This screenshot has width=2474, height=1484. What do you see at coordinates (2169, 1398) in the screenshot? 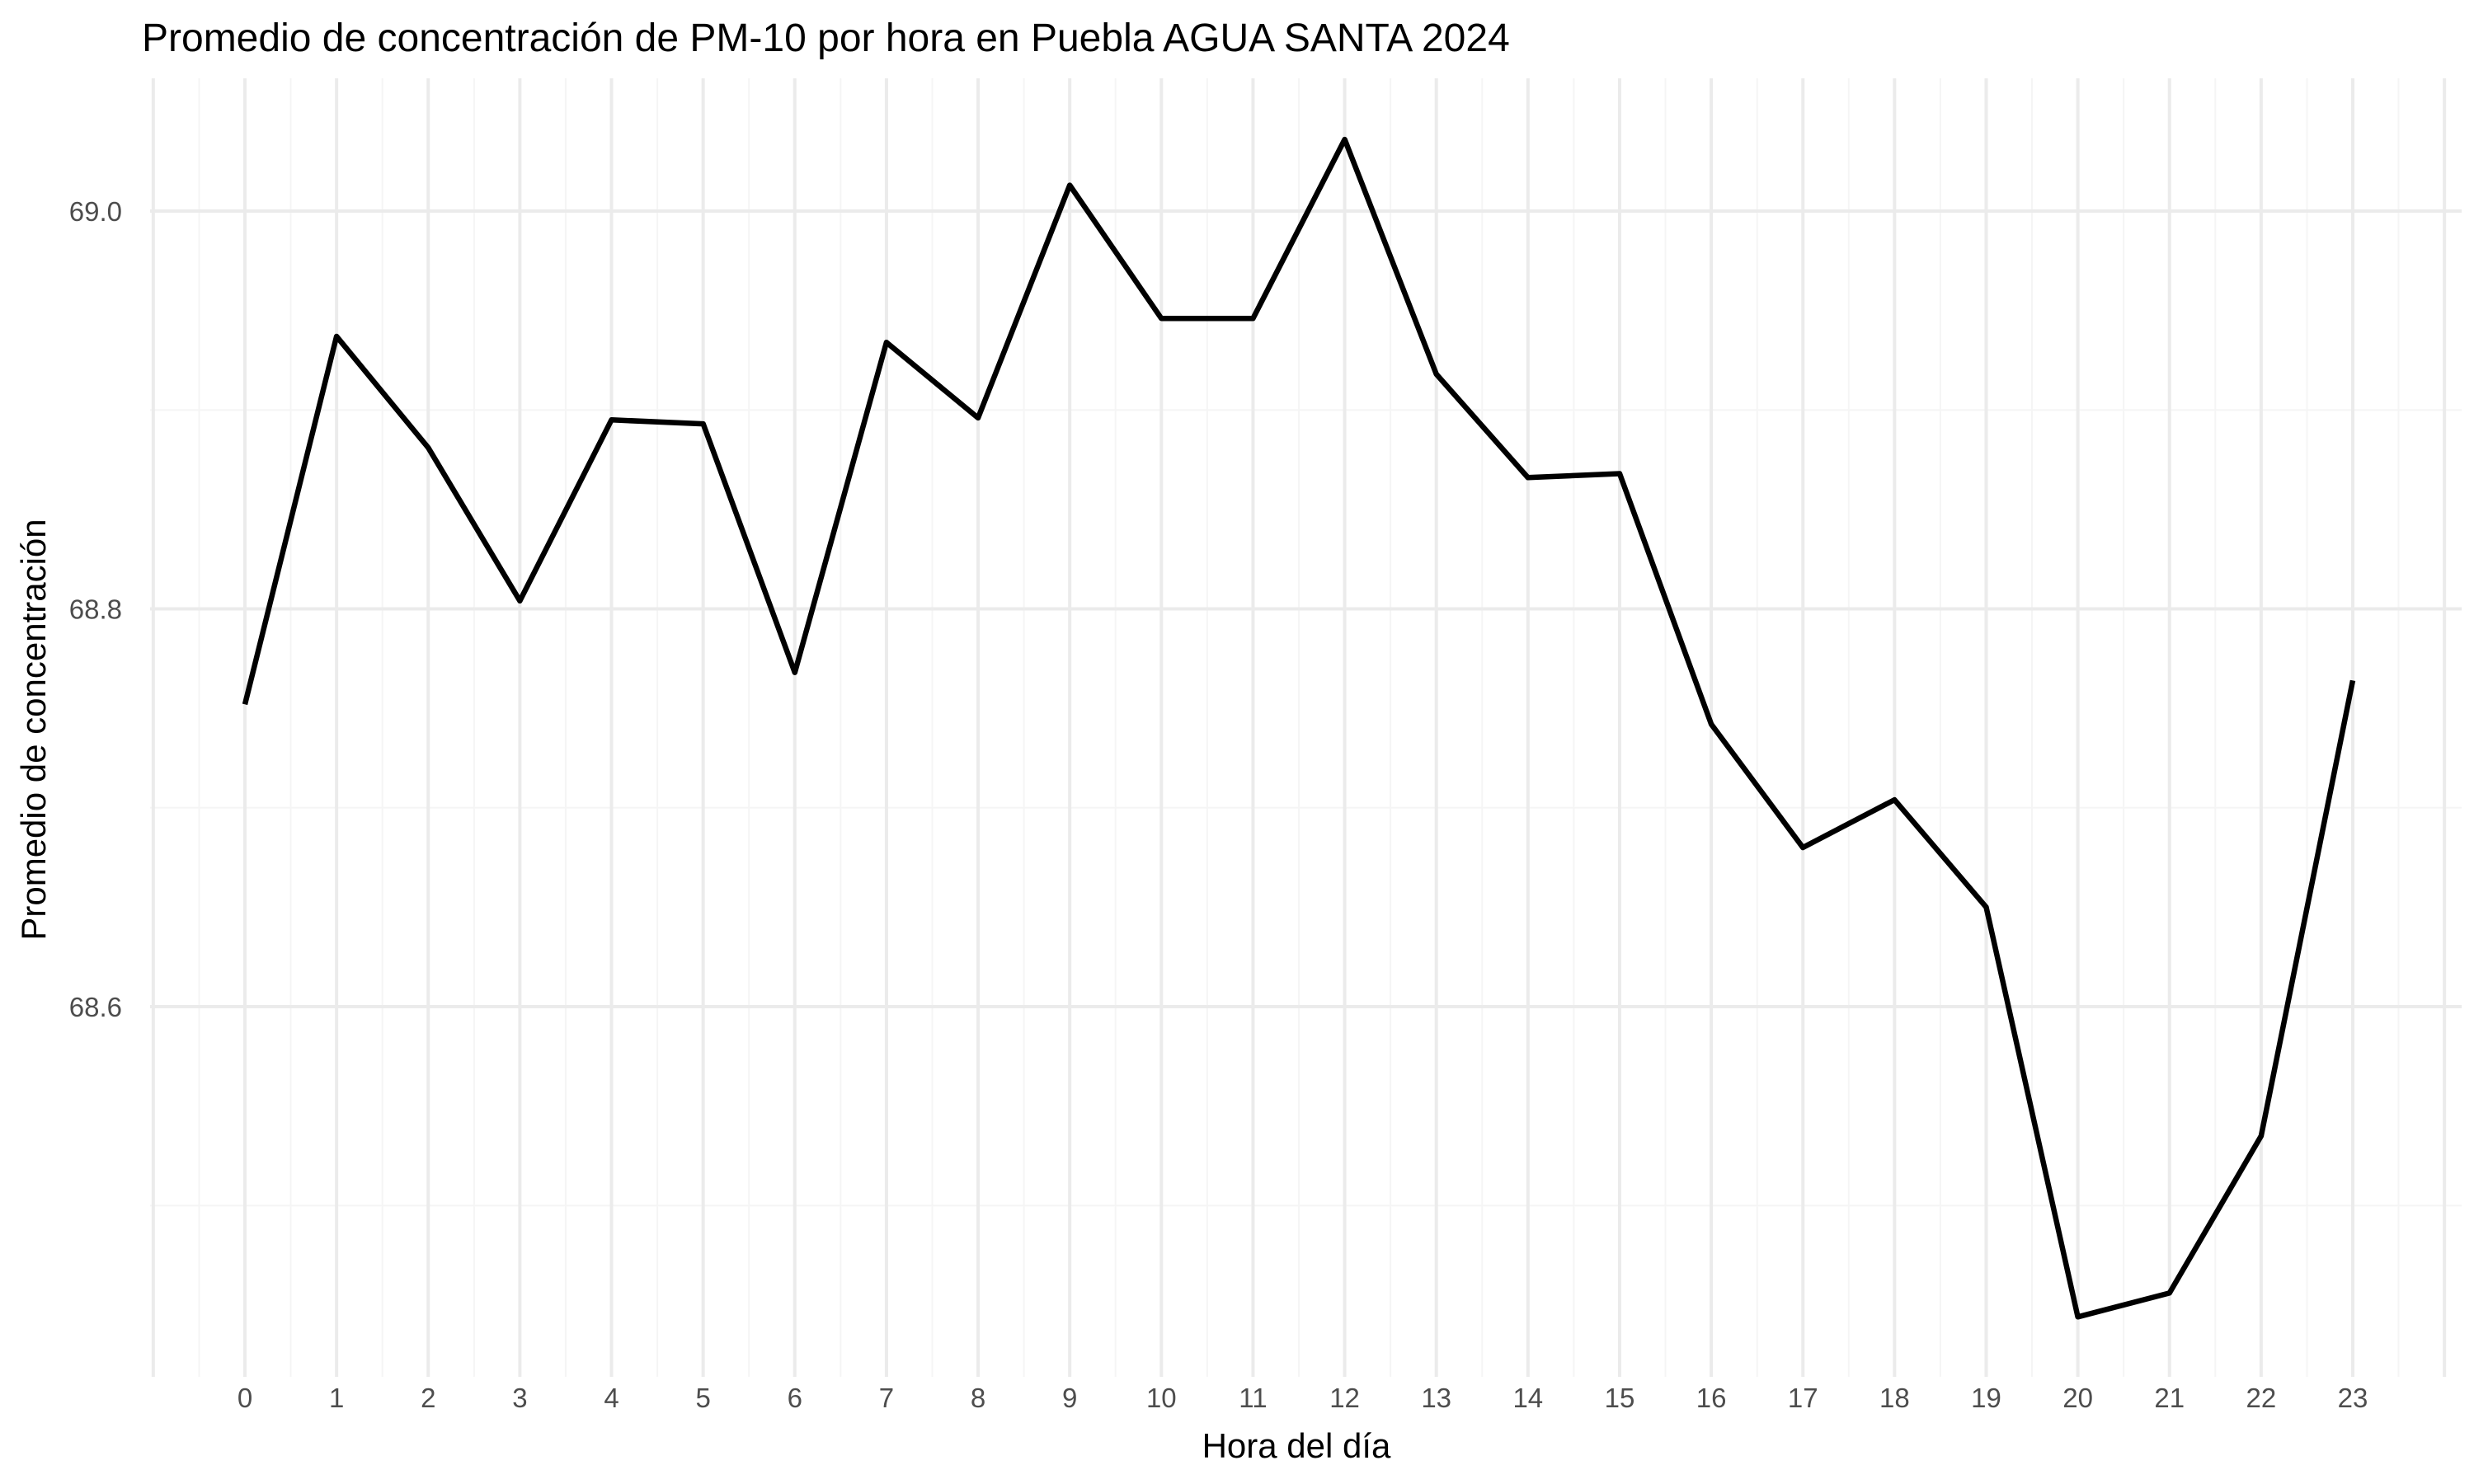
I see `x-tick-label: 21` at bounding box center [2169, 1398].